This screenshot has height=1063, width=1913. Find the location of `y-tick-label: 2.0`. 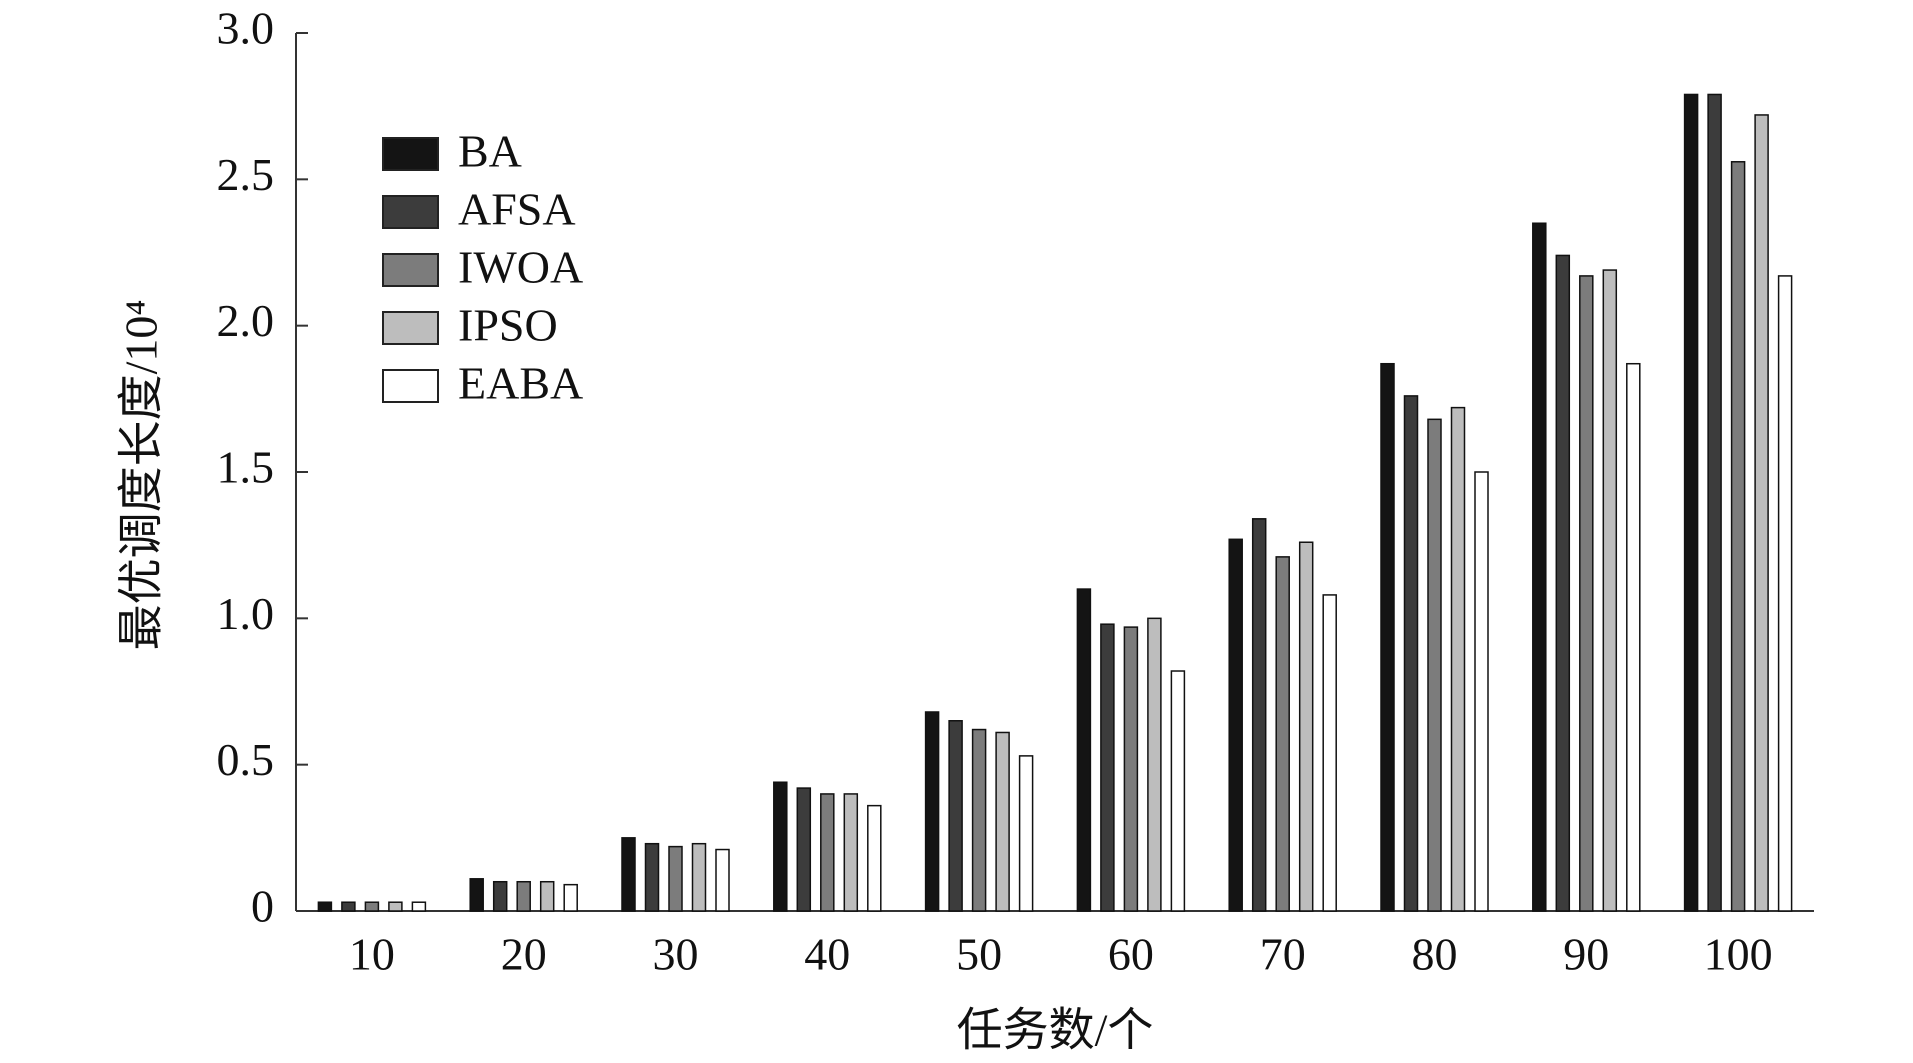

y-tick-label: 2.0 is located at coordinates (246, 320).